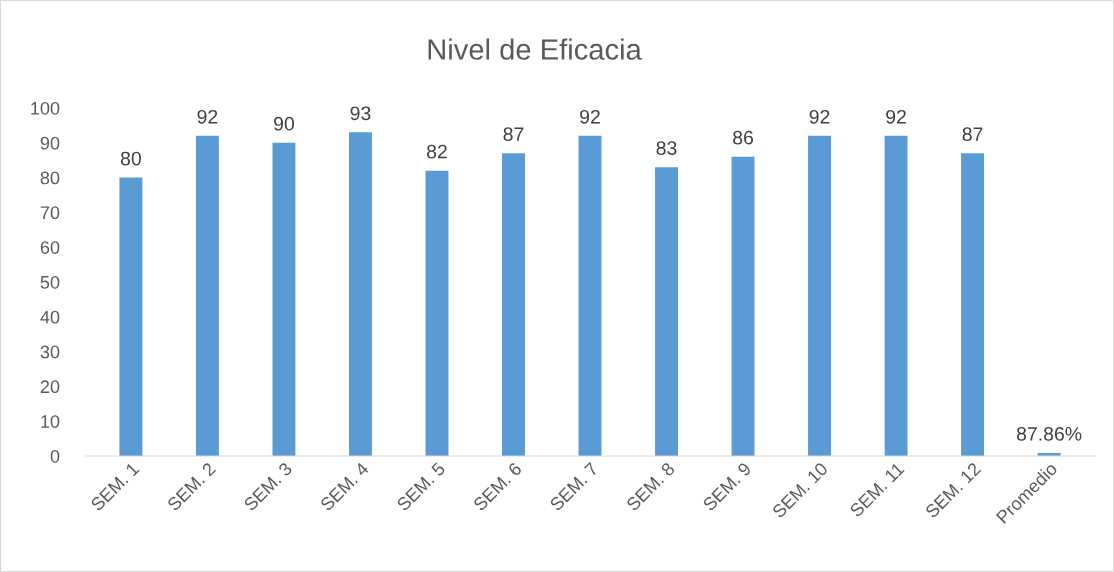  What do you see at coordinates (130, 158) in the screenshot?
I see `data-label: 80` at bounding box center [130, 158].